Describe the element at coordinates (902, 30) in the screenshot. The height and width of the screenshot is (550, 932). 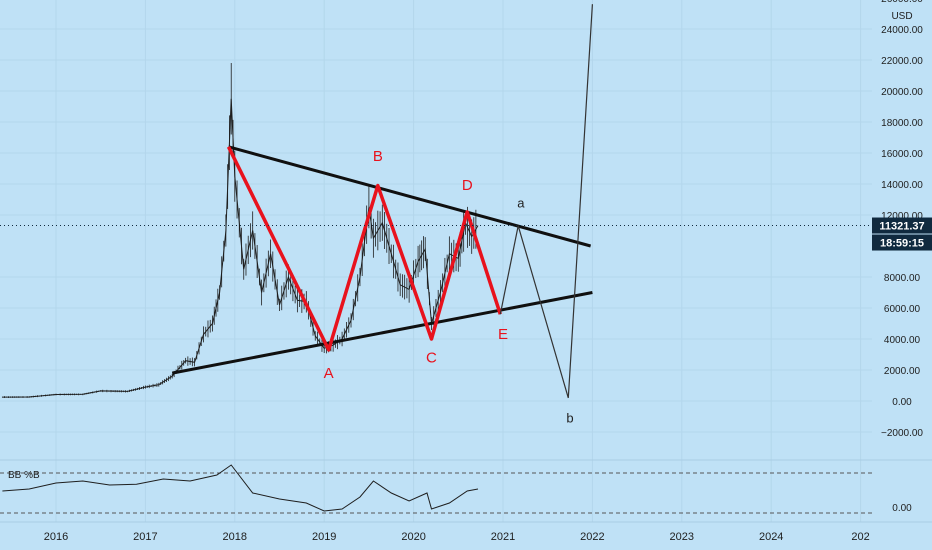
I see `price-tick-label: 24000.00` at that location.